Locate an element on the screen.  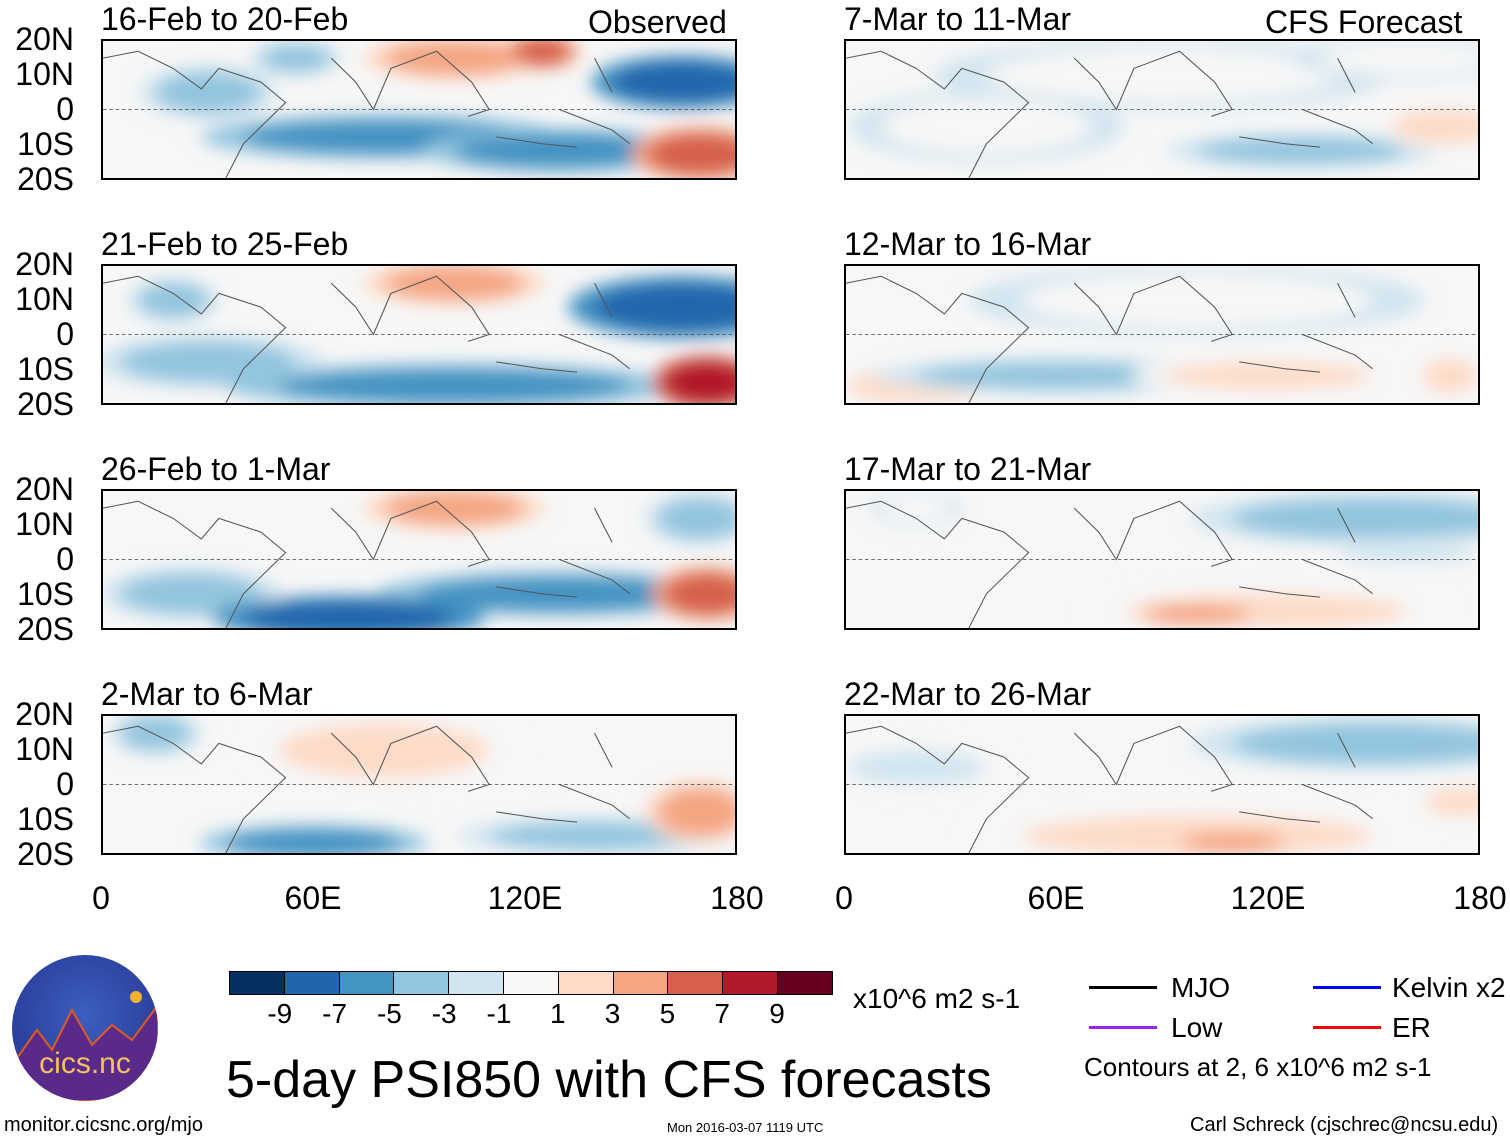
legend-mjo-label: MJO is located at coordinates (1201, 987).